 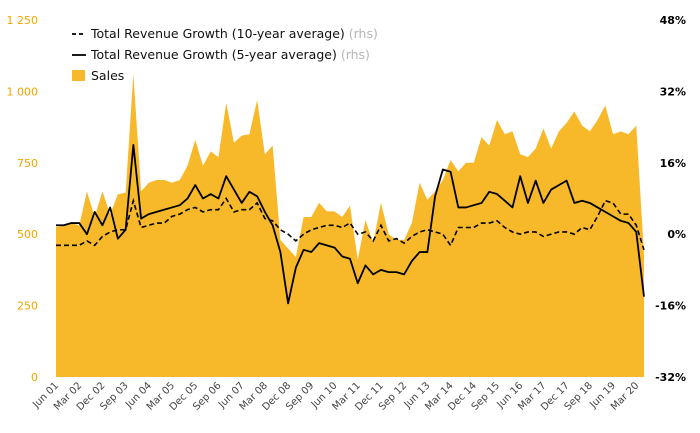 I want to click on left-tick-label: 0, so click(x=34, y=377).